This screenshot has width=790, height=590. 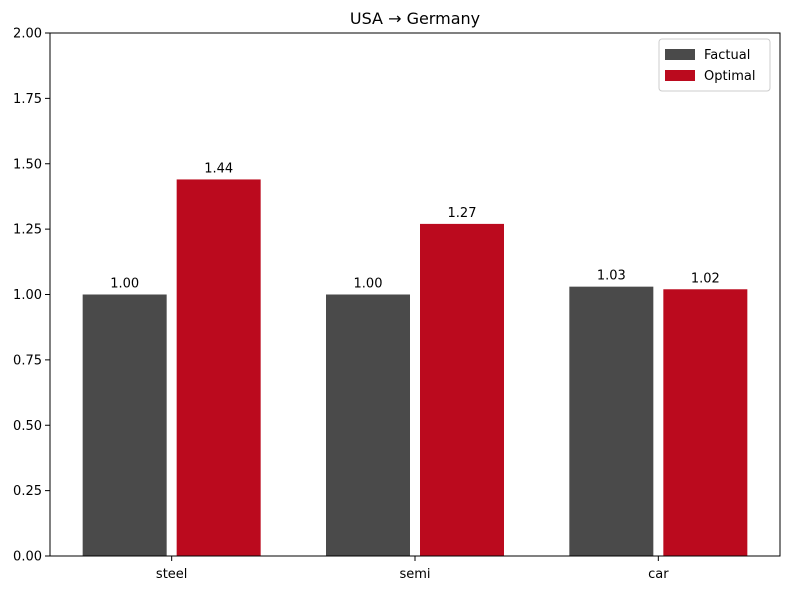 I want to click on y-tick-label: 0.75, so click(x=27, y=360).